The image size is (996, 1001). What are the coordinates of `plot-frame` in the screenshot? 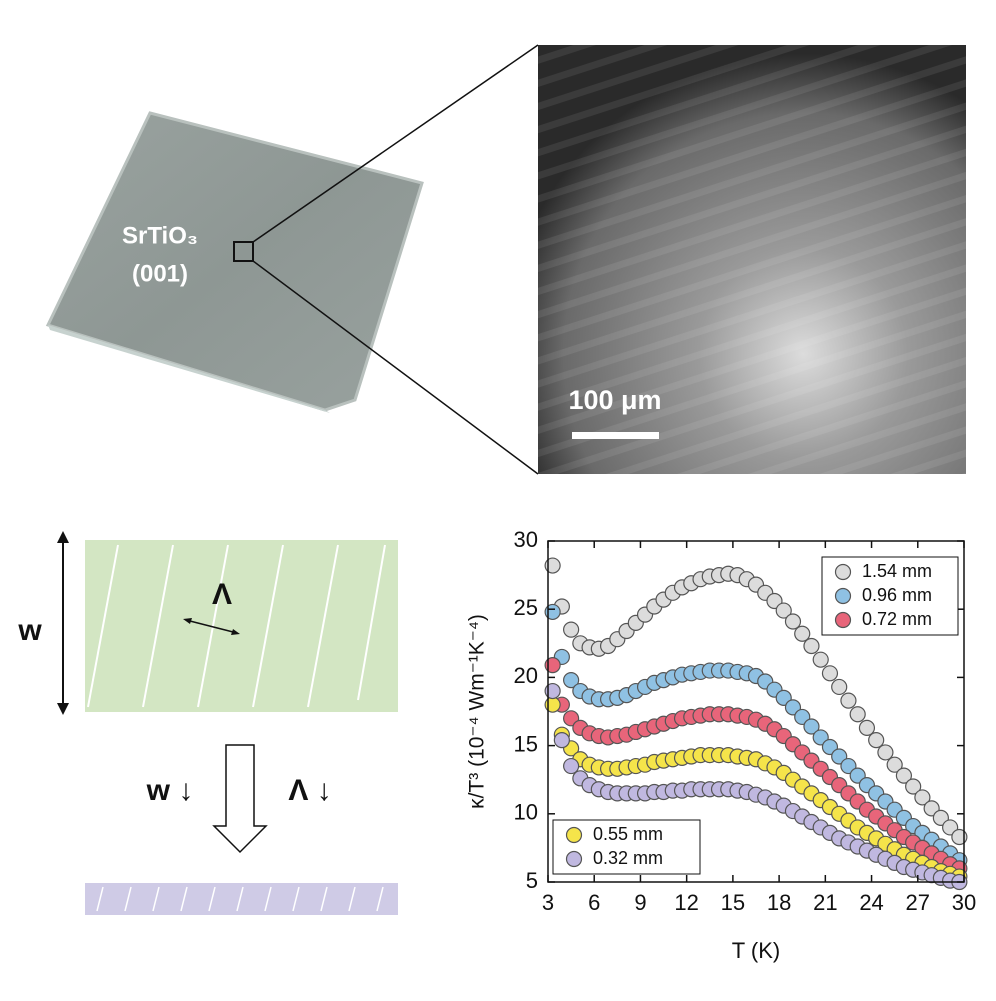 It's located at (756, 711).